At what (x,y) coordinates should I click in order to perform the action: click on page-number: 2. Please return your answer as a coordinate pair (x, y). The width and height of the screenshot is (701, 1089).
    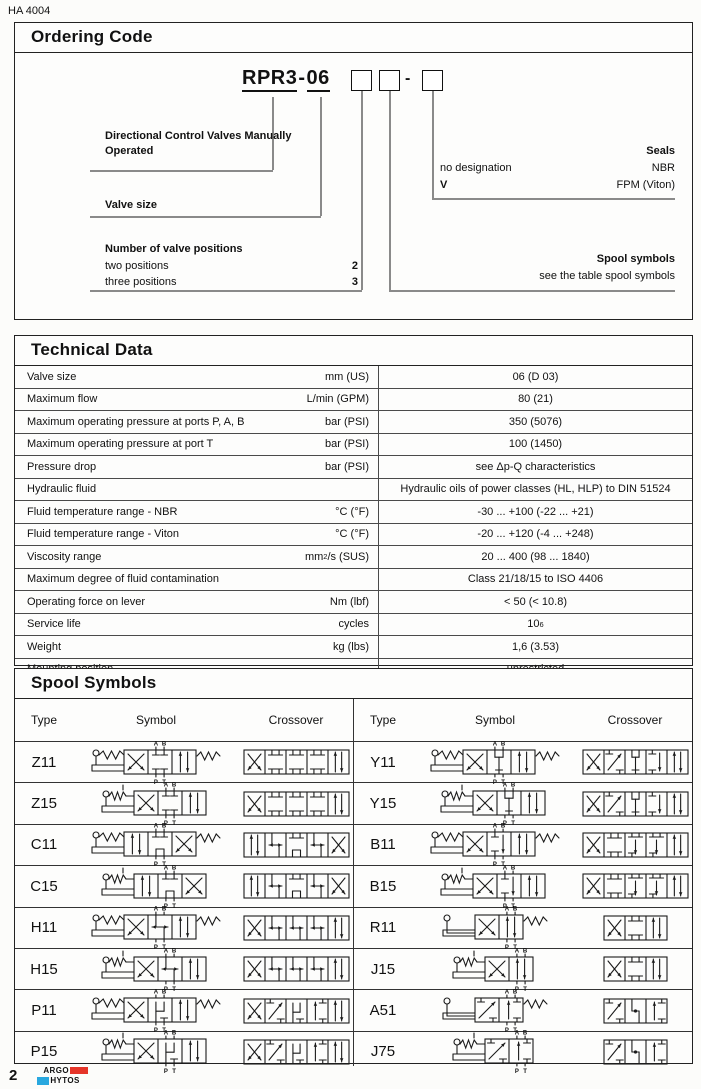
    Looking at the image, I should click on (13, 1075).